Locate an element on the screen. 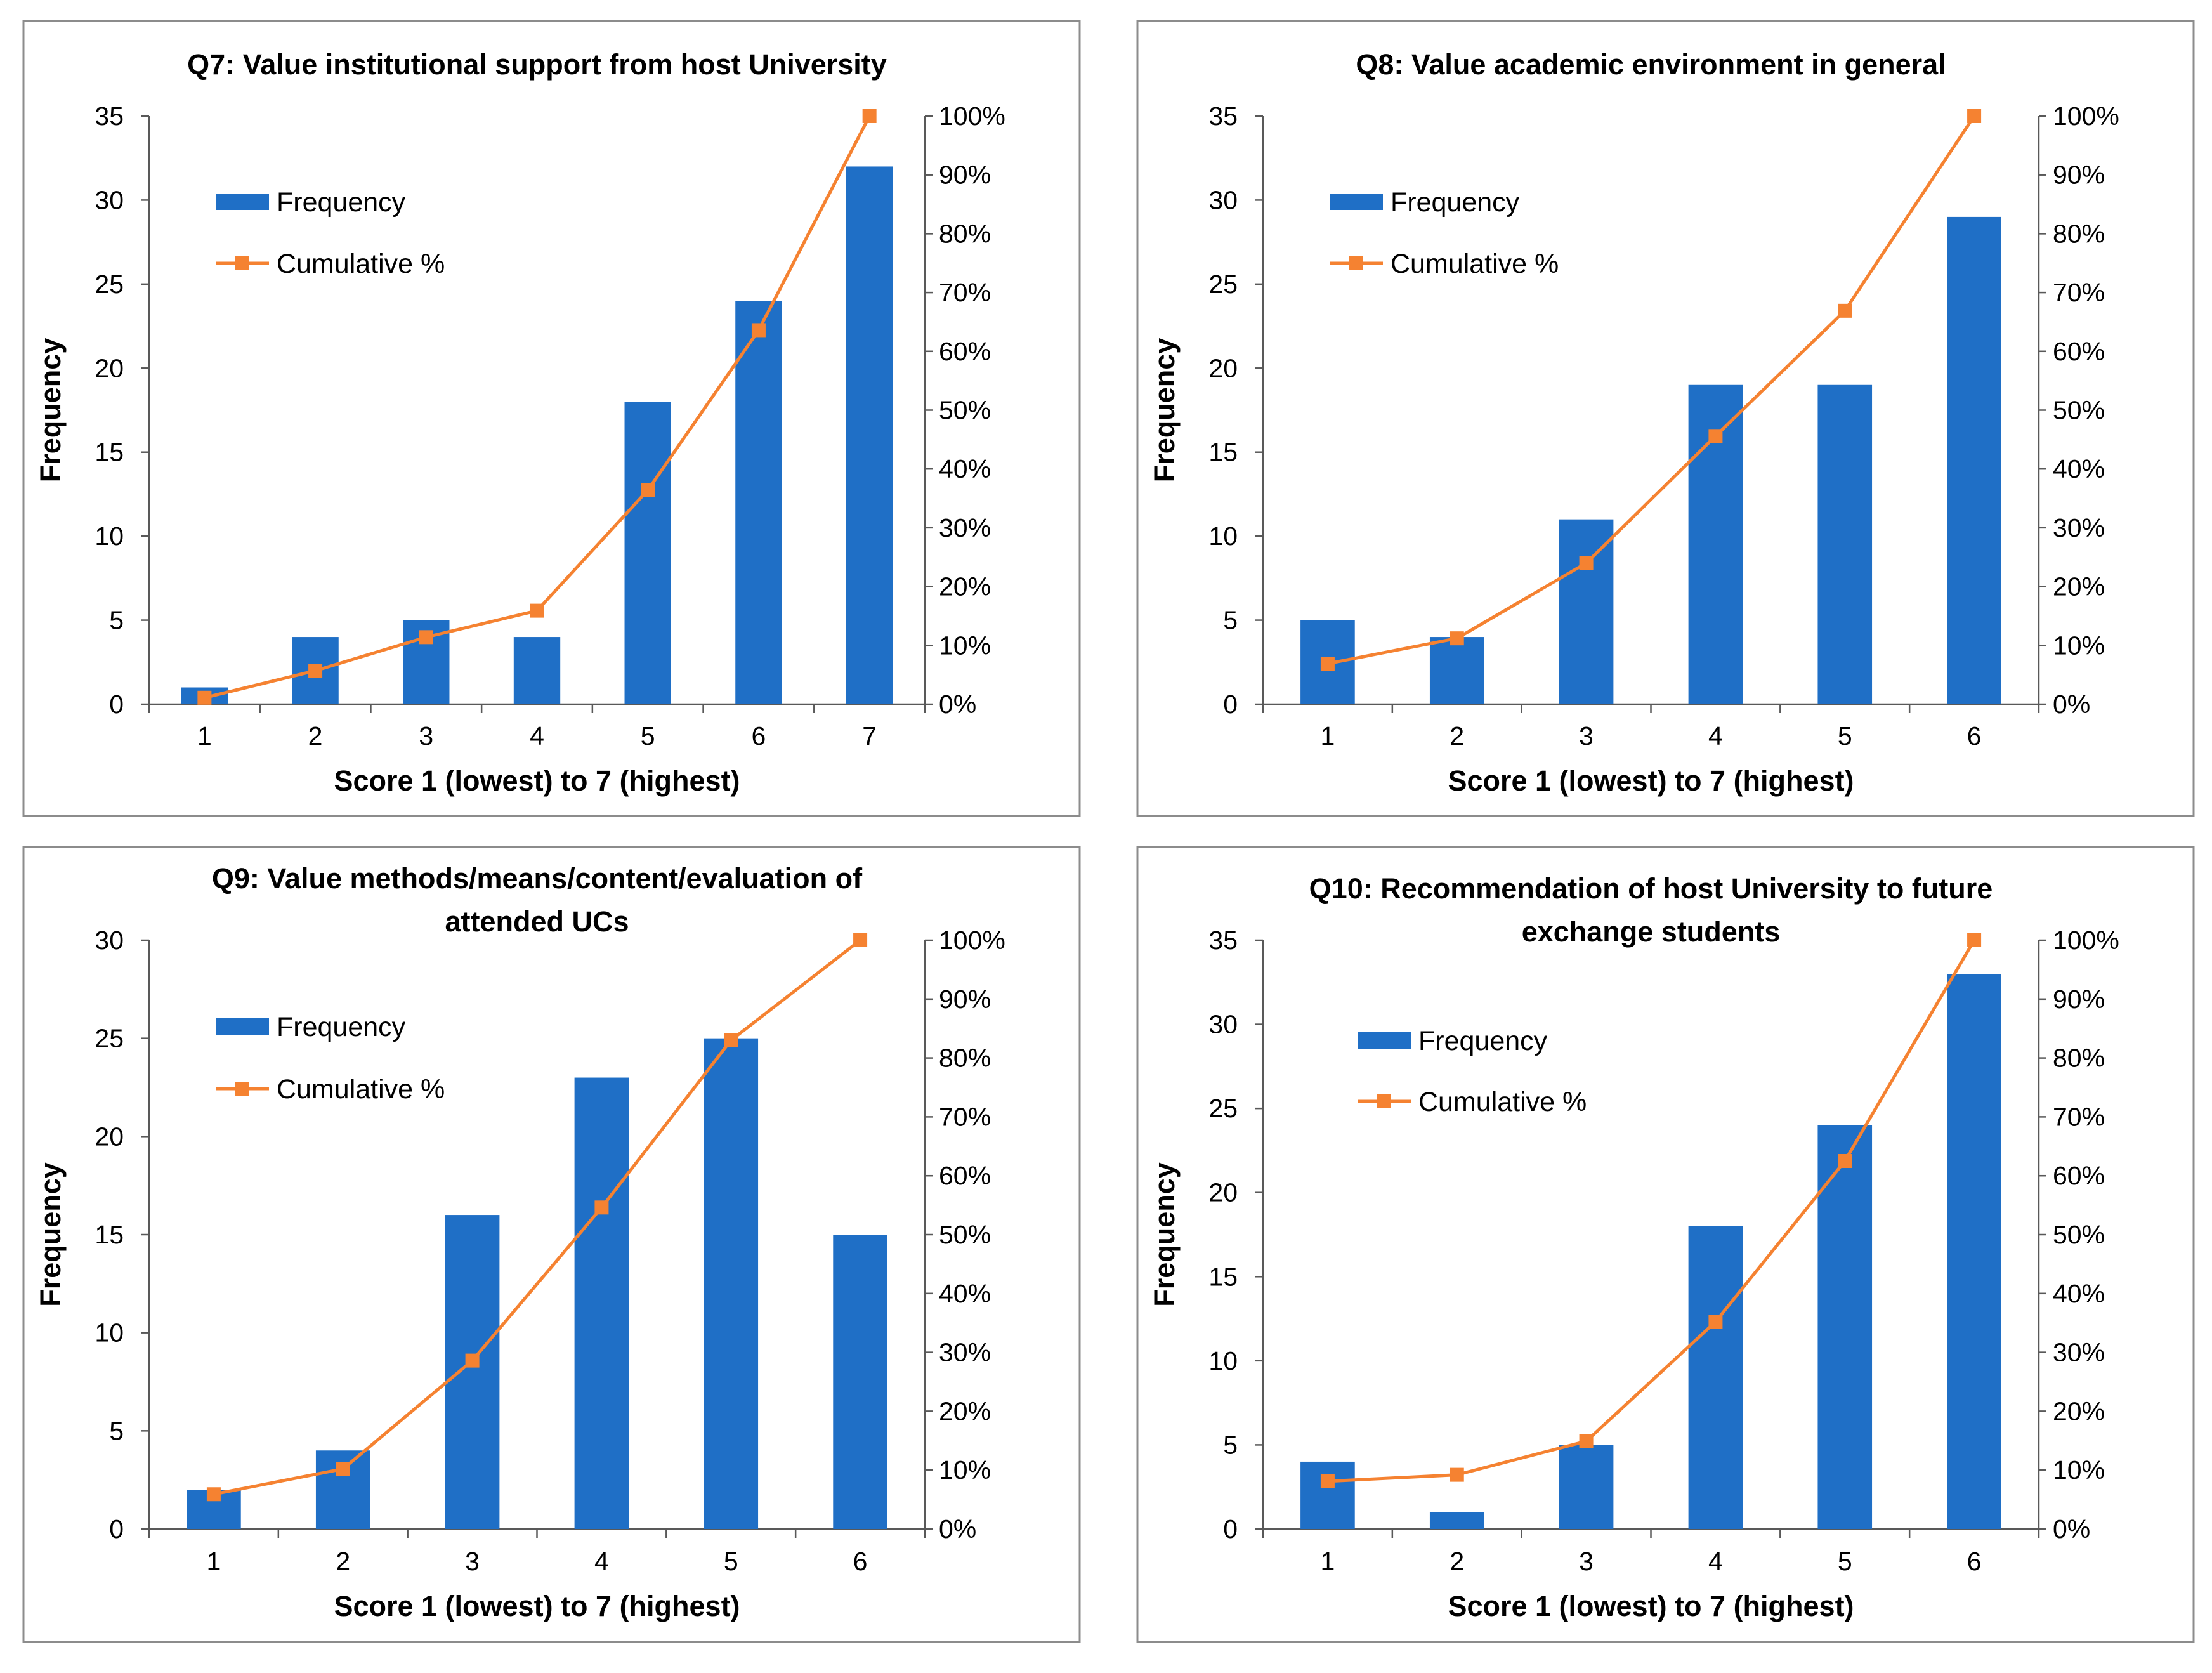 The height and width of the screenshot is (1673, 2212). y2-tick-label: 50% is located at coordinates (965, 410).